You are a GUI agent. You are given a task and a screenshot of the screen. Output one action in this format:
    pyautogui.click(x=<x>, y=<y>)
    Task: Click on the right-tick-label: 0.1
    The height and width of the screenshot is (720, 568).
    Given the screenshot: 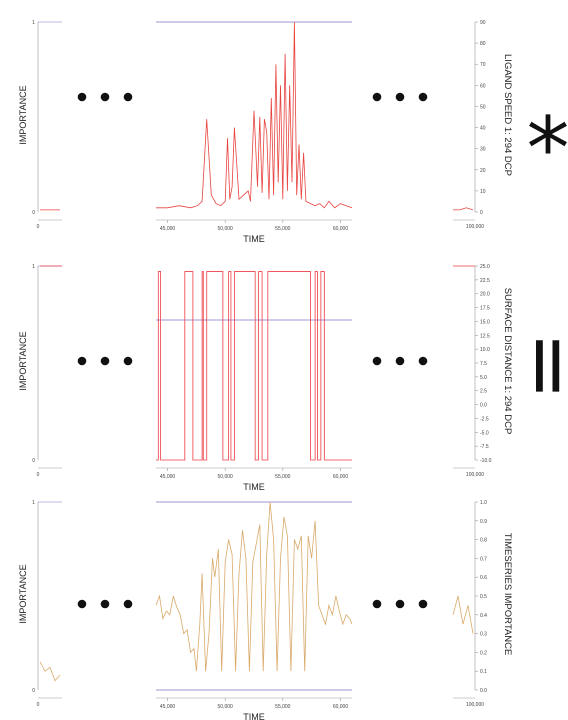 What is the action you would take?
    pyautogui.click(x=483, y=672)
    